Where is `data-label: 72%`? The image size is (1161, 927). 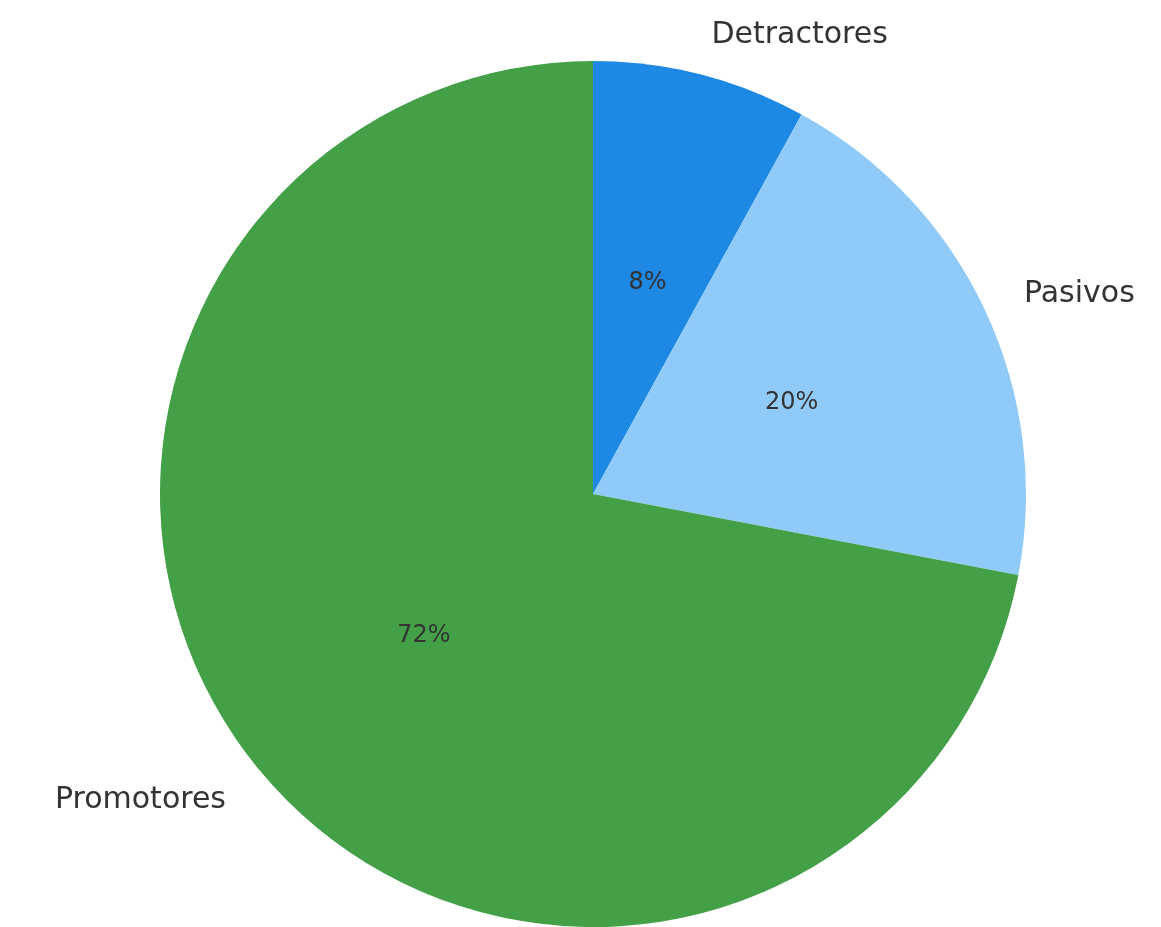
data-label: 72% is located at coordinates (424, 633).